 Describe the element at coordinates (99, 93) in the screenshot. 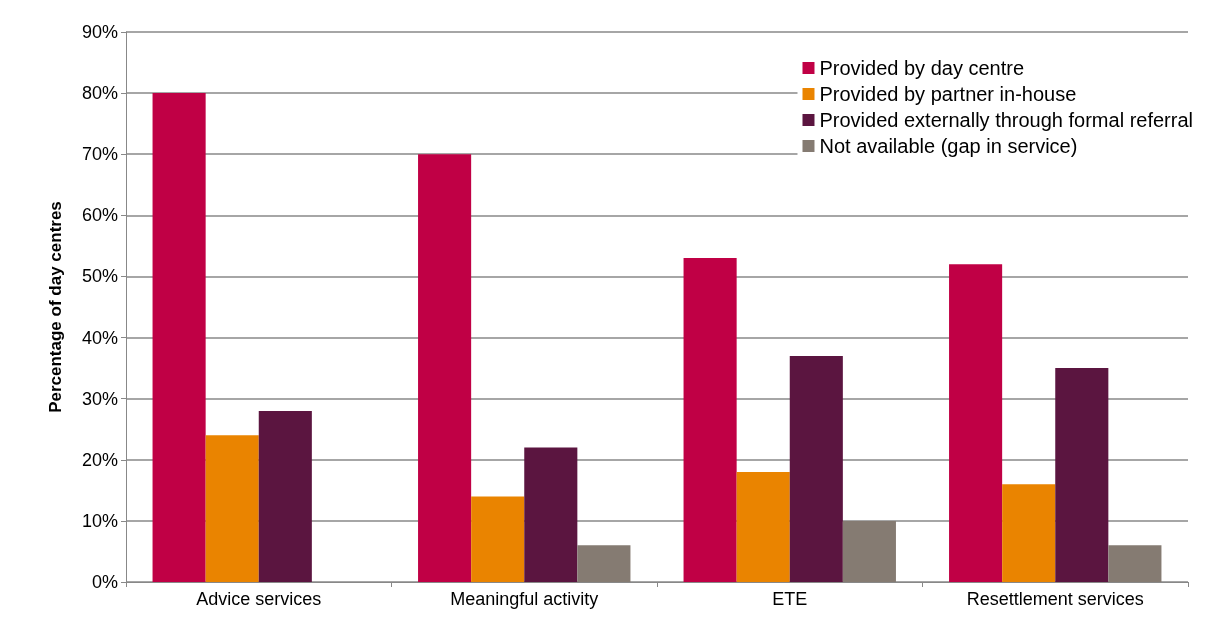

I see `y-tick-label: 80%` at that location.